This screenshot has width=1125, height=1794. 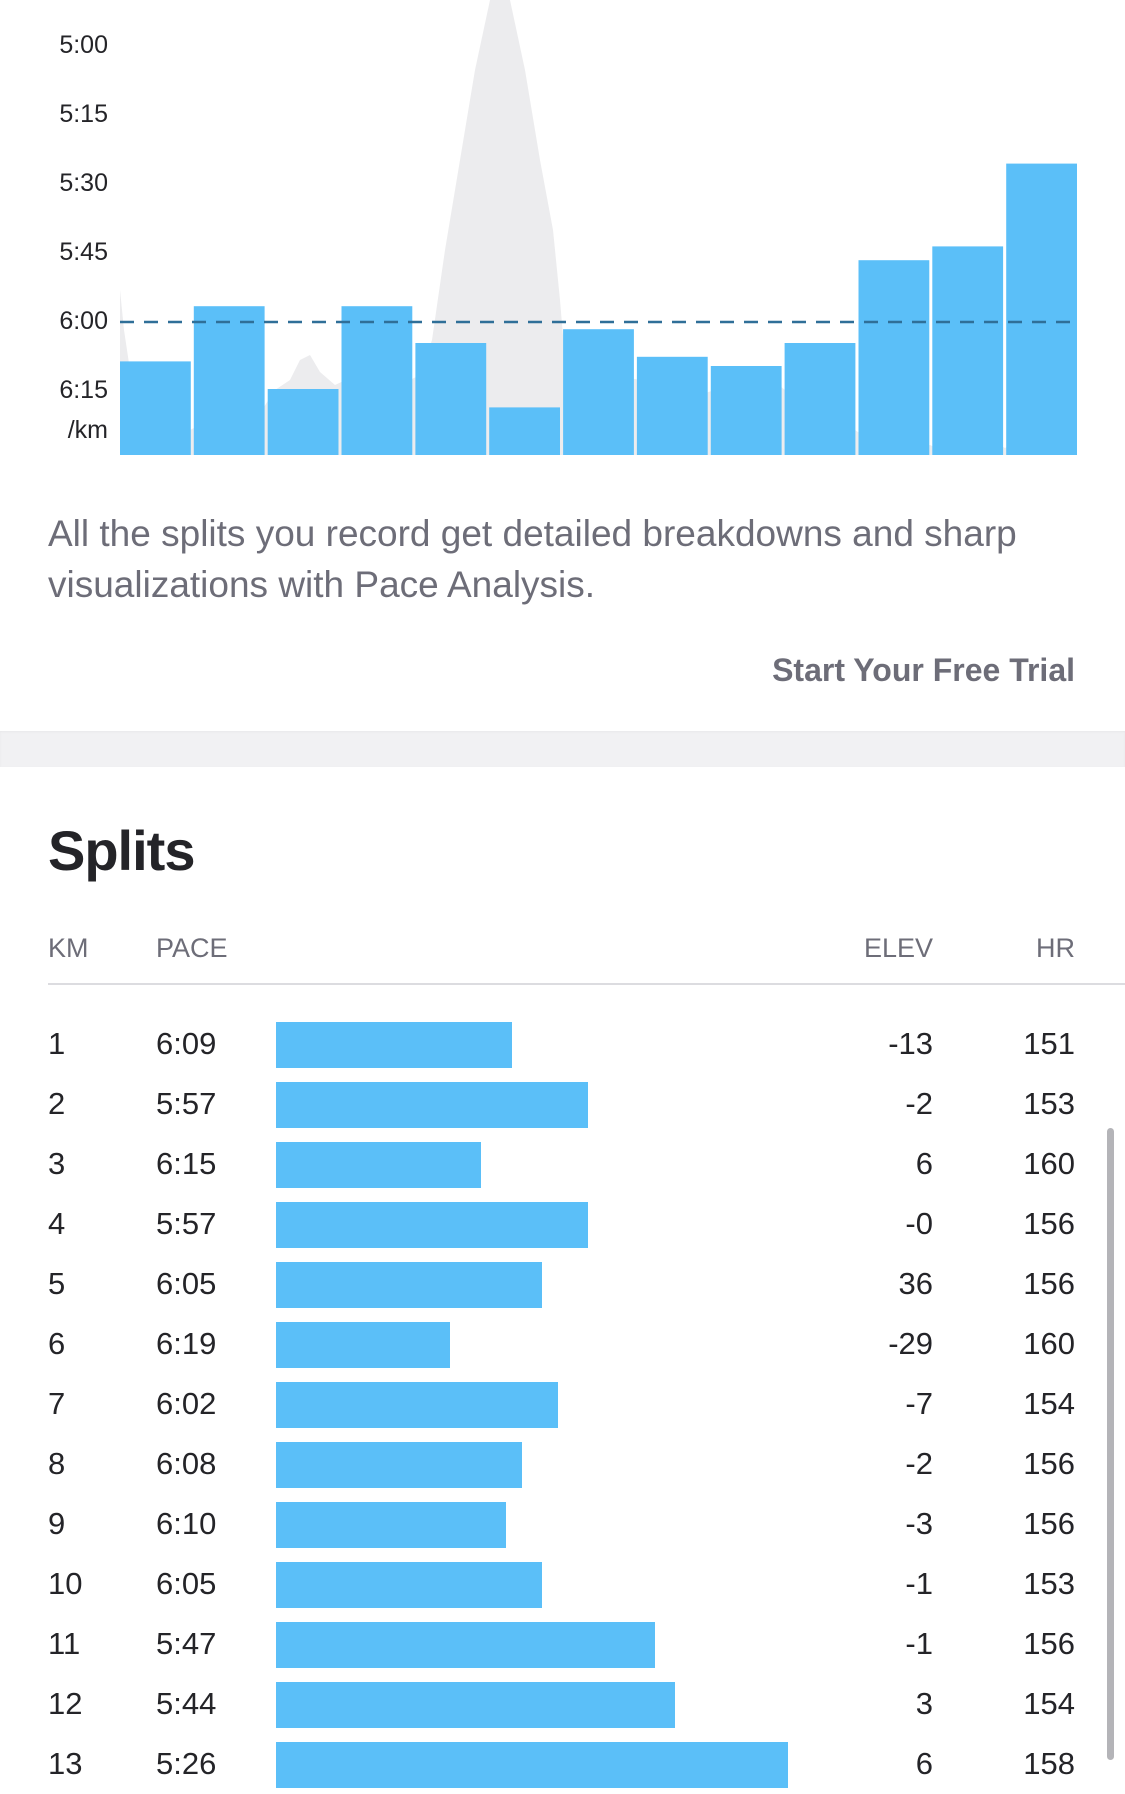 I want to click on column-header-km: KM, so click(x=68, y=948).